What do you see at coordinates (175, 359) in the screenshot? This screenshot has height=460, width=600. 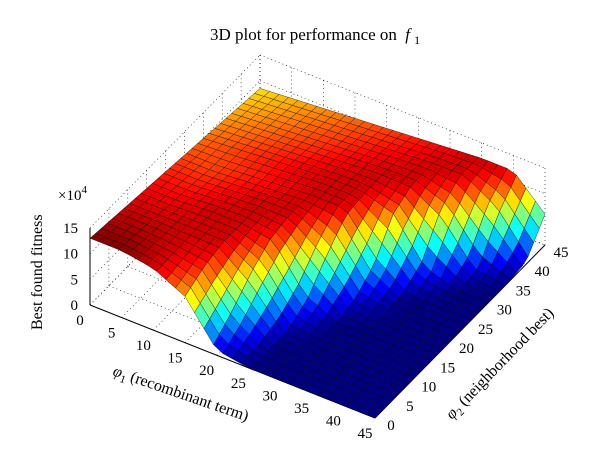 I see `x-tick-label: 15` at bounding box center [175, 359].